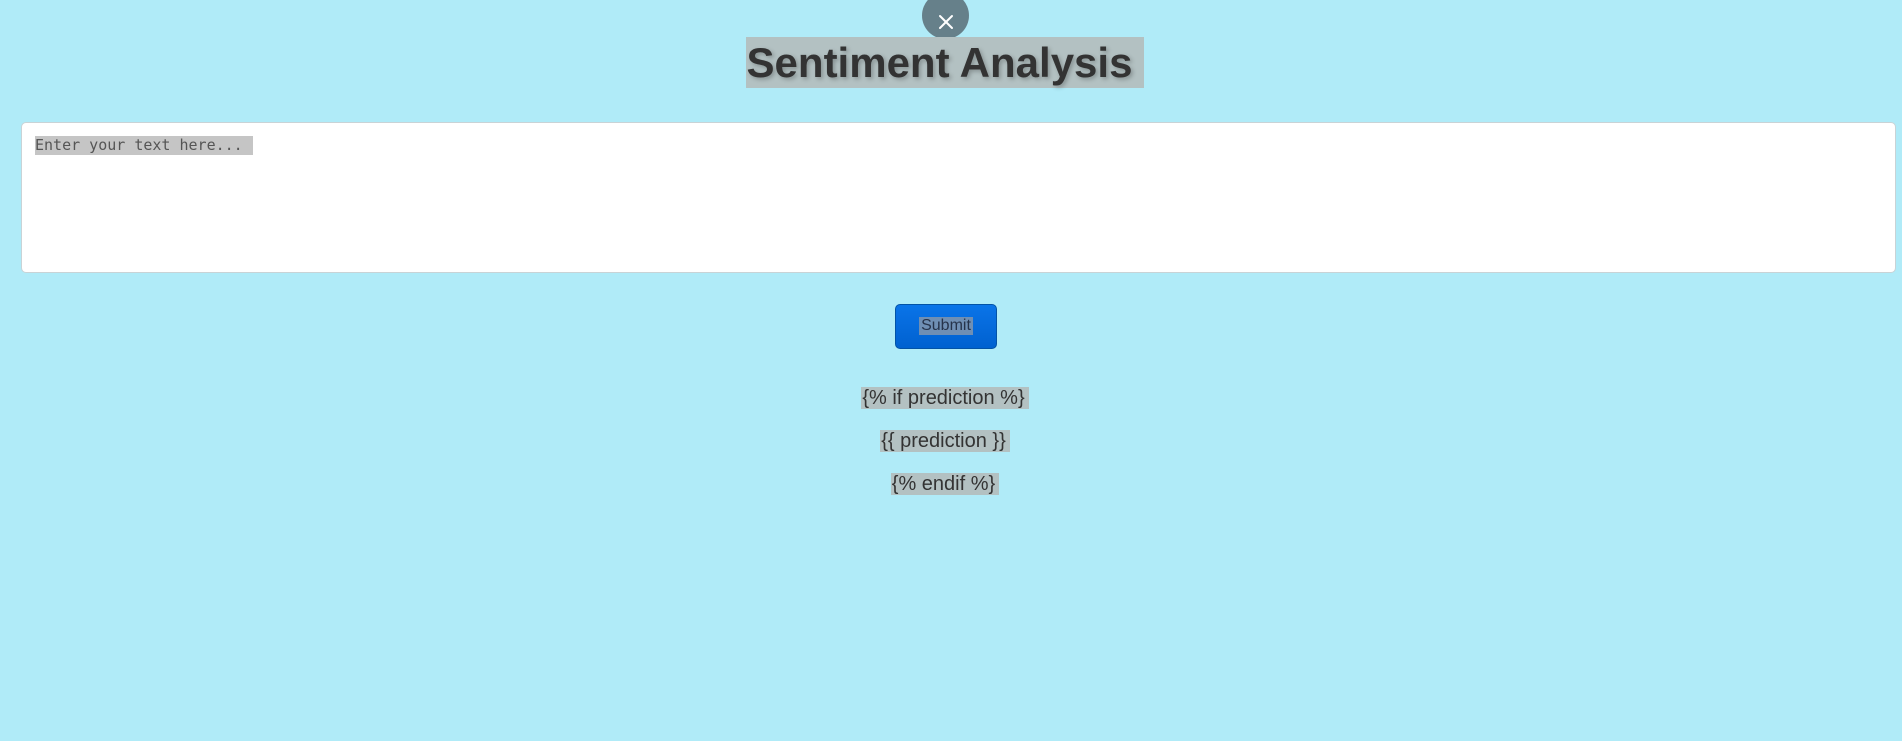 The height and width of the screenshot is (741, 1902). I want to click on prediction-line: {{ prediction }}, so click(945, 441).